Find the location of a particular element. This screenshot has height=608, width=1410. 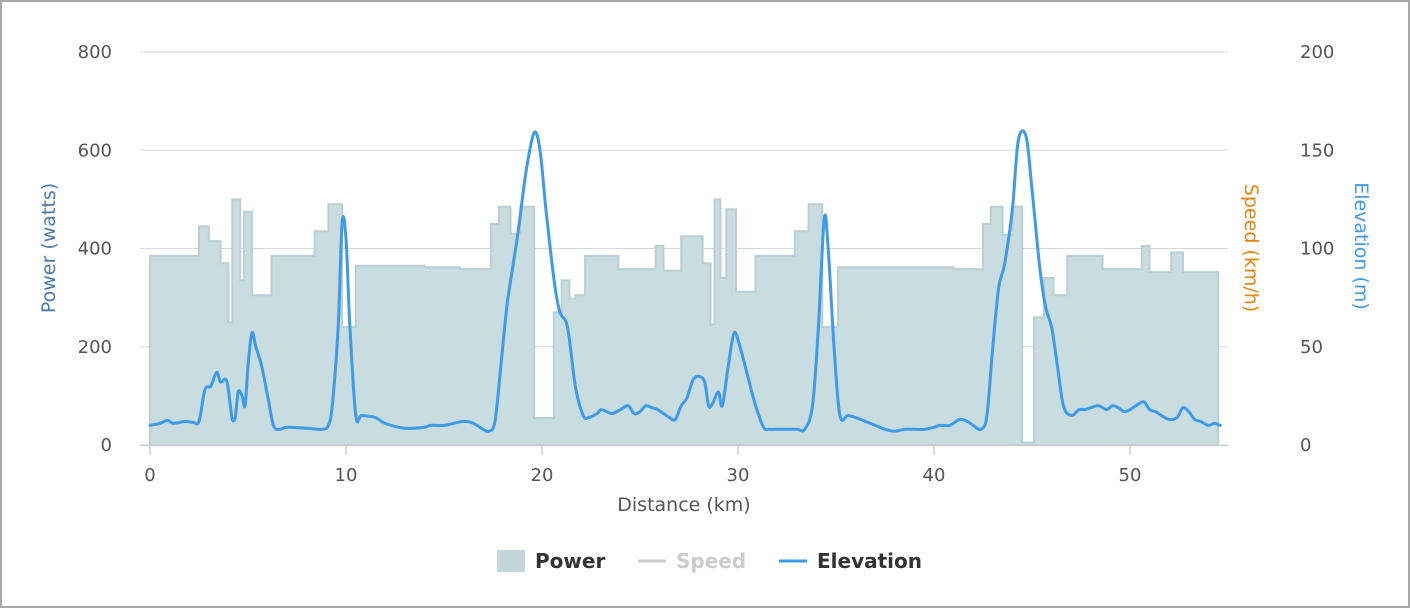

x-tick-label: 0 is located at coordinates (149, 475).